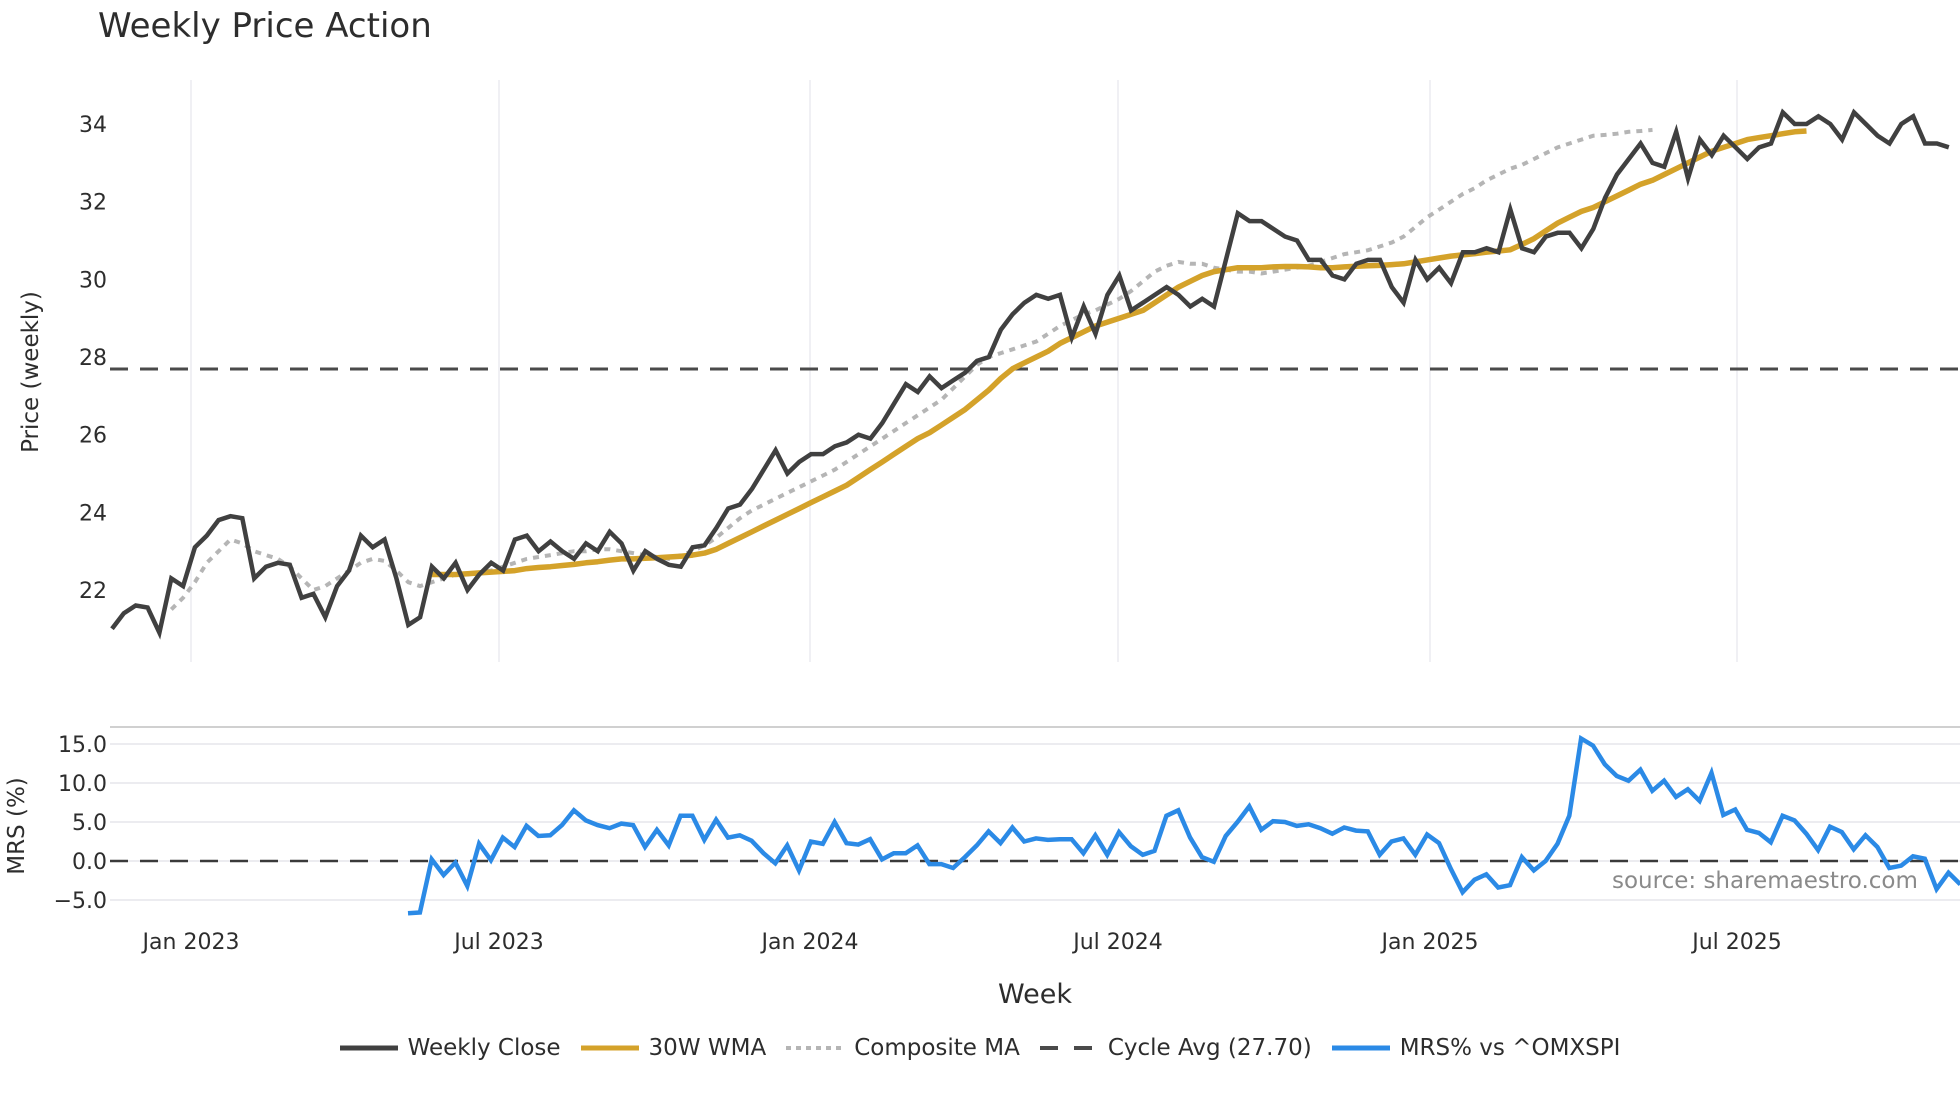  What do you see at coordinates (265, 26) in the screenshot?
I see `chart-title: Weekly Price Action` at bounding box center [265, 26].